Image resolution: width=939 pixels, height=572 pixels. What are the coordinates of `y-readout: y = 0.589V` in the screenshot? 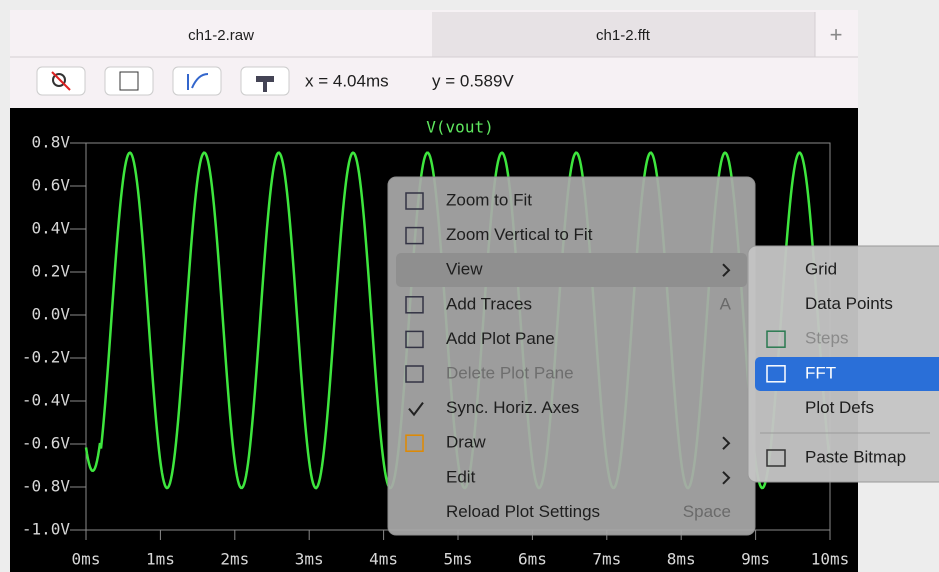 It's located at (473, 80).